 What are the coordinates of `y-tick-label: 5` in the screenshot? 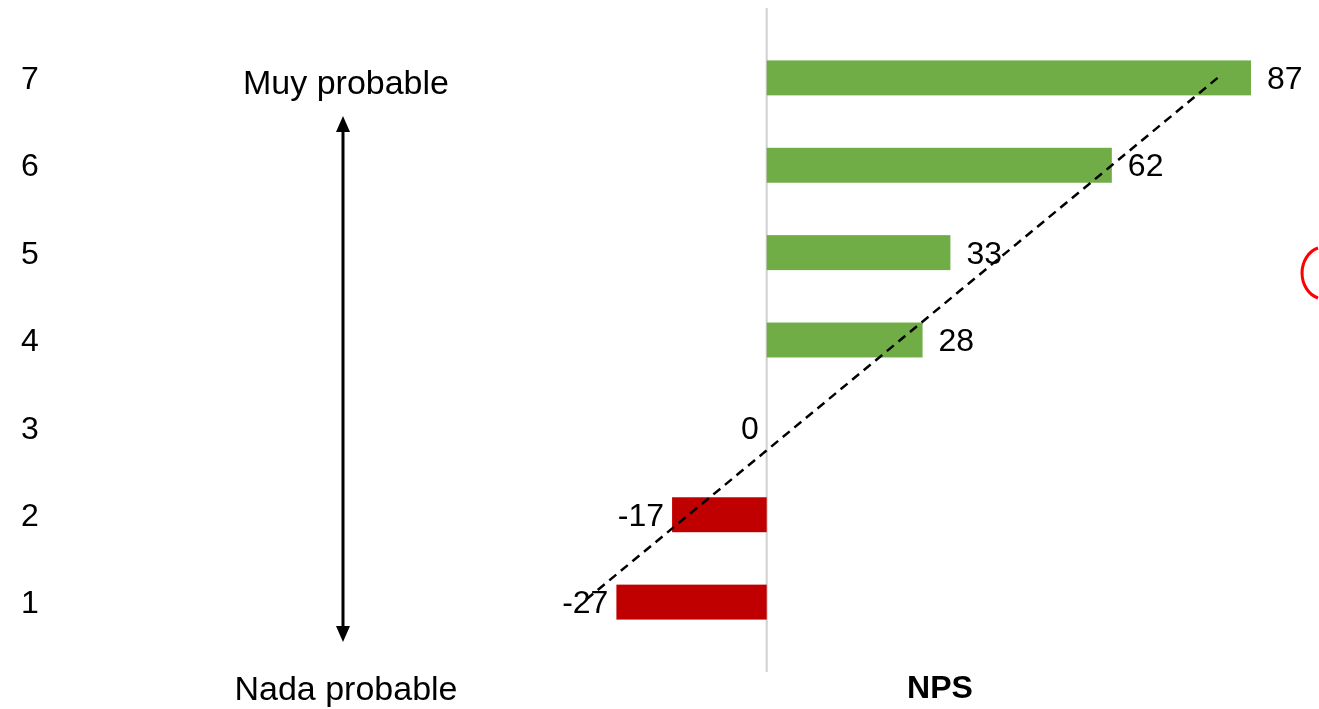 It's located at (30, 252).